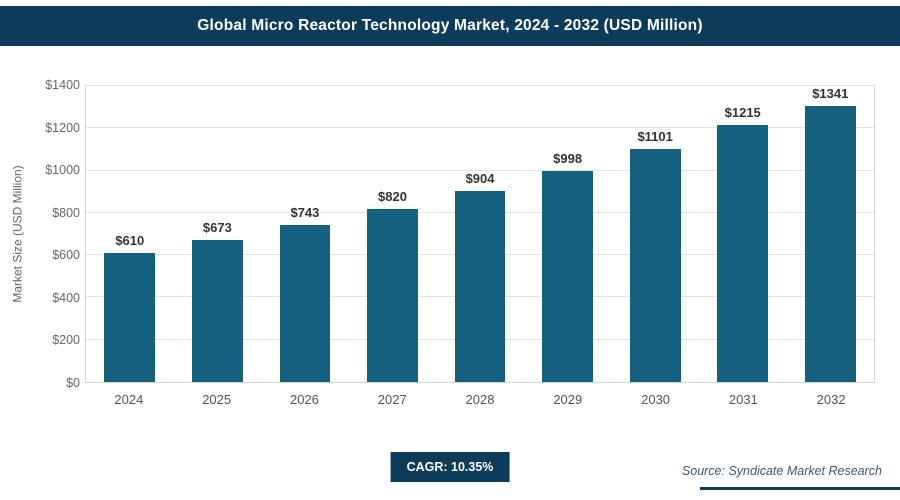 The image size is (900, 500). What do you see at coordinates (66, 297) in the screenshot?
I see `y-tick-label: $400` at bounding box center [66, 297].